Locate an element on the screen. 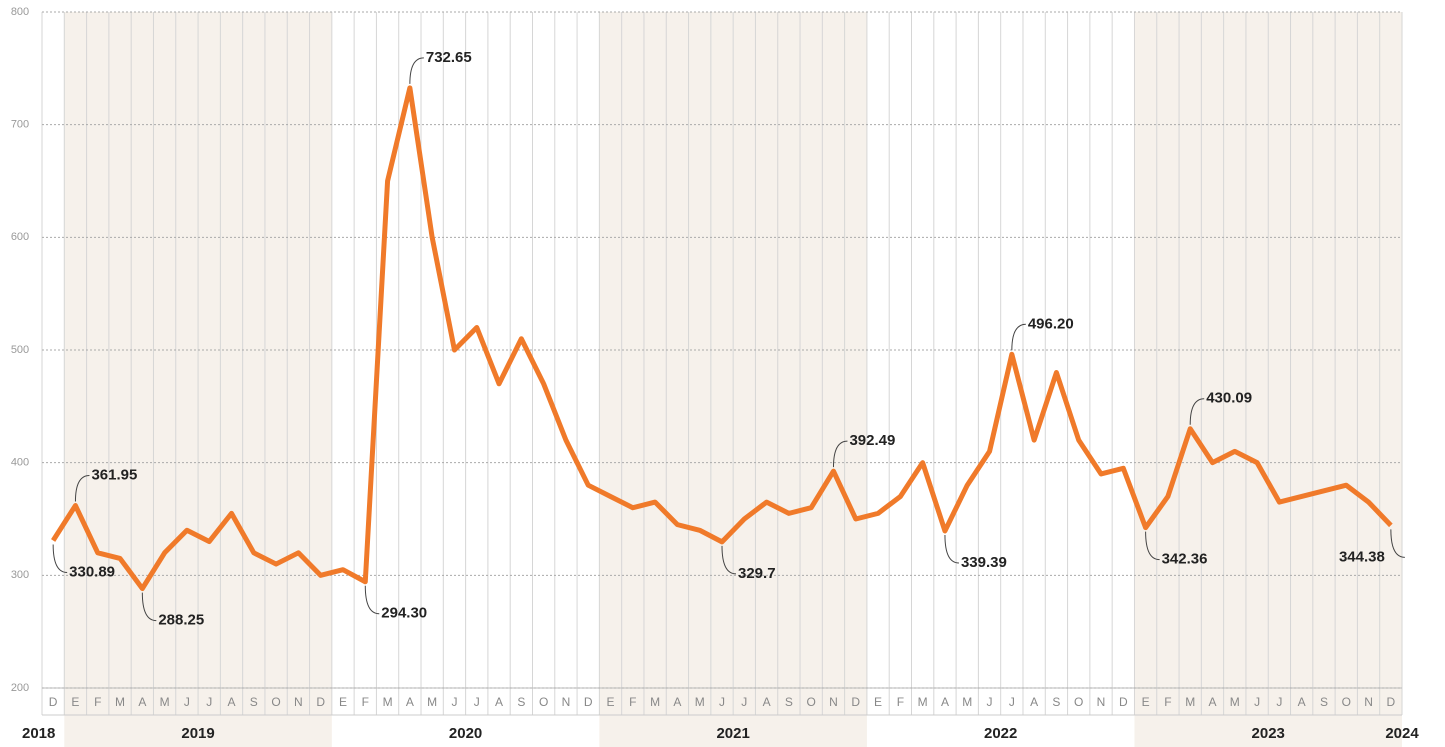 The image size is (1445, 747). y-tick-label: 400 is located at coordinates (20, 463).